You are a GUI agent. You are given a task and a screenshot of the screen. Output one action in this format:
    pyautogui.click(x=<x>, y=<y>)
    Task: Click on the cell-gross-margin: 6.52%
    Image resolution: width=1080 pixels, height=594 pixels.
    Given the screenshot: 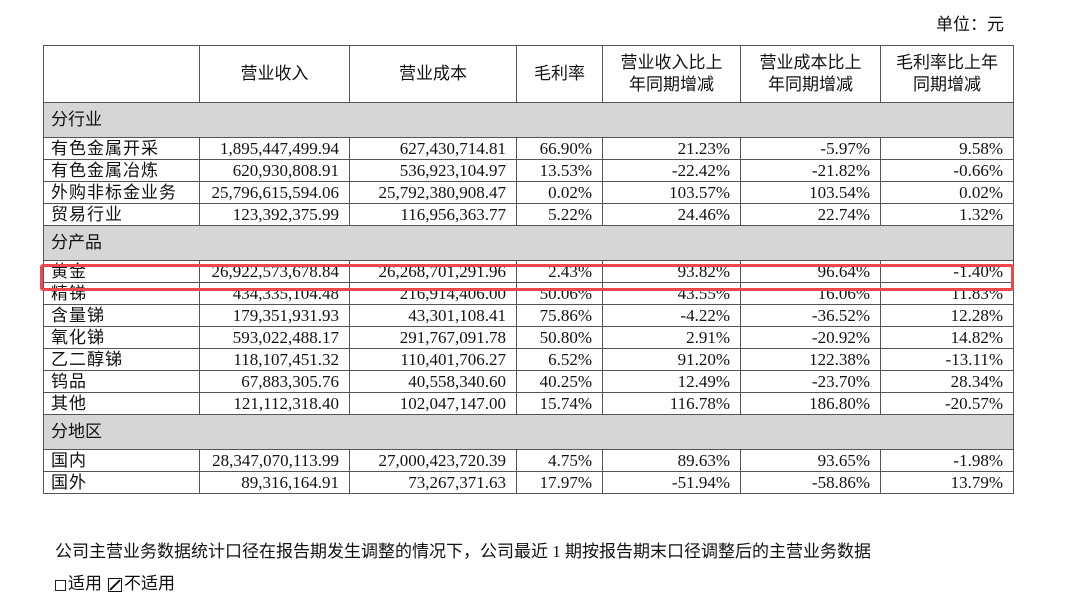 What is the action you would take?
    pyautogui.click(x=559, y=359)
    